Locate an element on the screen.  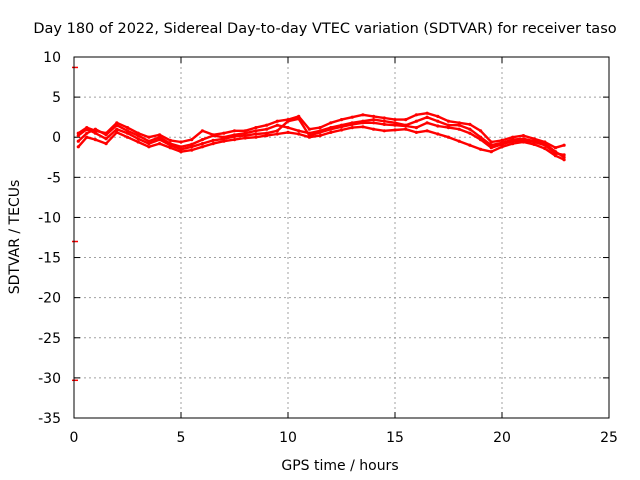
y-tick-label: -25 is located at coordinates (49, 339).